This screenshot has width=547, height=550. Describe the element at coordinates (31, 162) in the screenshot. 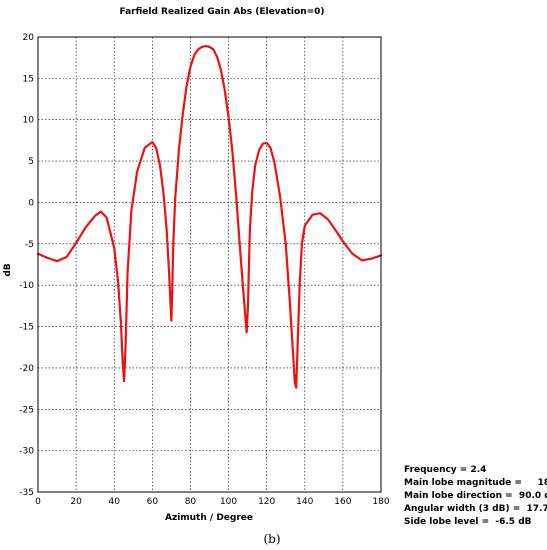

I see `y-tick-label: 5` at that location.